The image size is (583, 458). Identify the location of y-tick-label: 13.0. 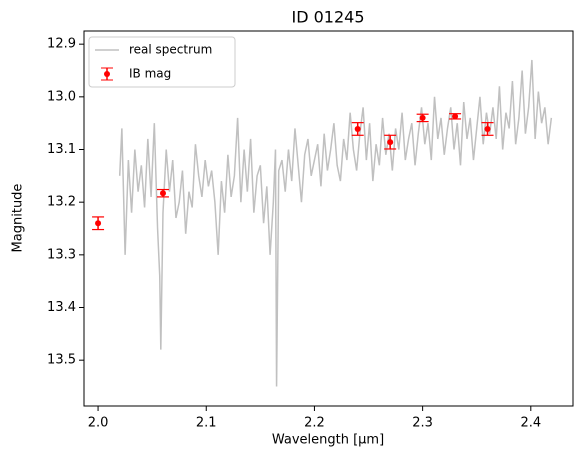
(61, 96).